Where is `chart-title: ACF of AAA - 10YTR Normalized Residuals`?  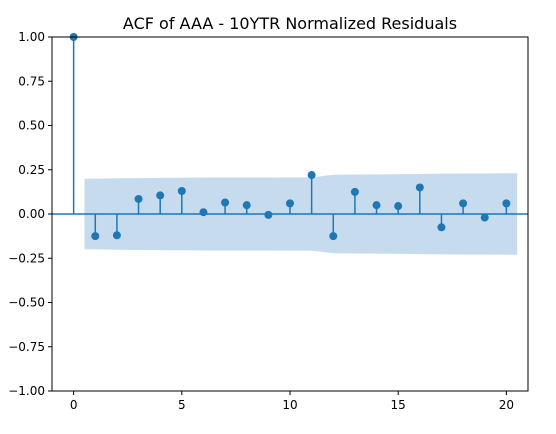 chart-title: ACF of AAA - 10YTR Normalized Residuals is located at coordinates (290, 23).